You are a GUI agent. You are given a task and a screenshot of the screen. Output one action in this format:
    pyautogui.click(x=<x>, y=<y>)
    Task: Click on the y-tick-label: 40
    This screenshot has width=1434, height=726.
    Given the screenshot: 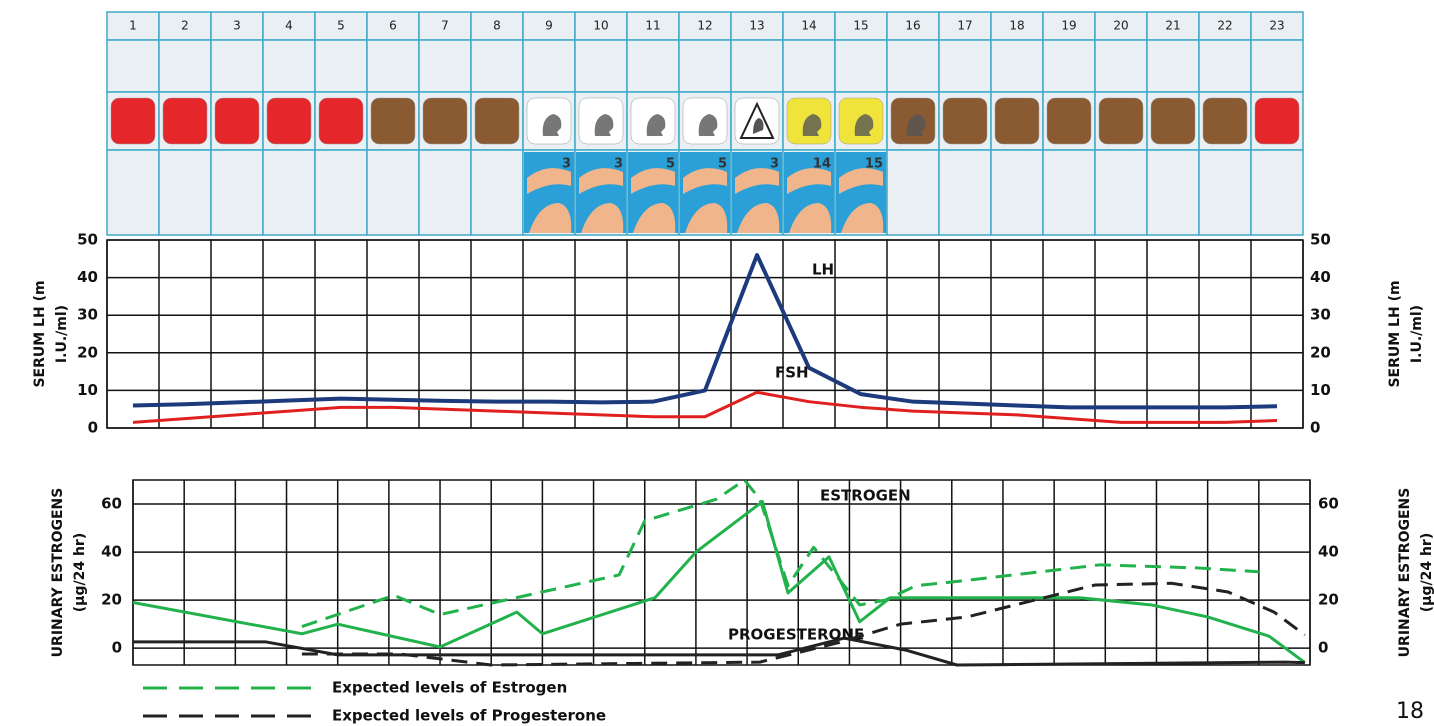 What is the action you would take?
    pyautogui.click(x=87, y=277)
    